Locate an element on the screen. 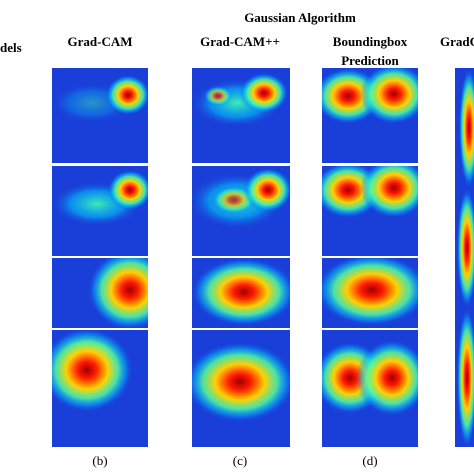  row-header: dels is located at coordinates (11, 47).